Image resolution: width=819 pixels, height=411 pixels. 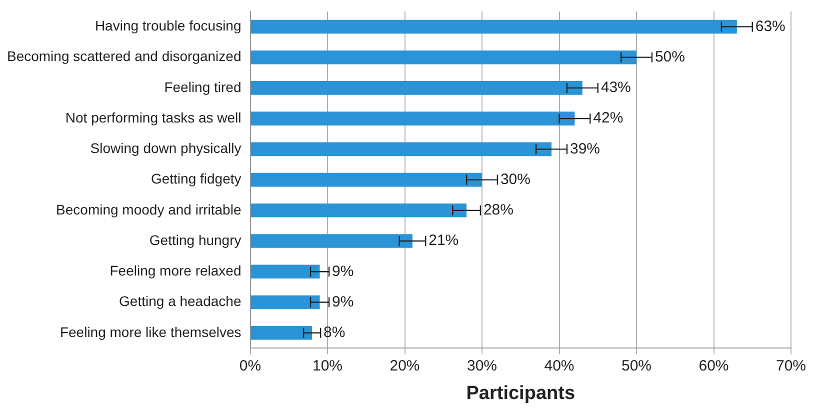 I want to click on y-tick-label: Having trouble focusing, so click(x=168, y=26).